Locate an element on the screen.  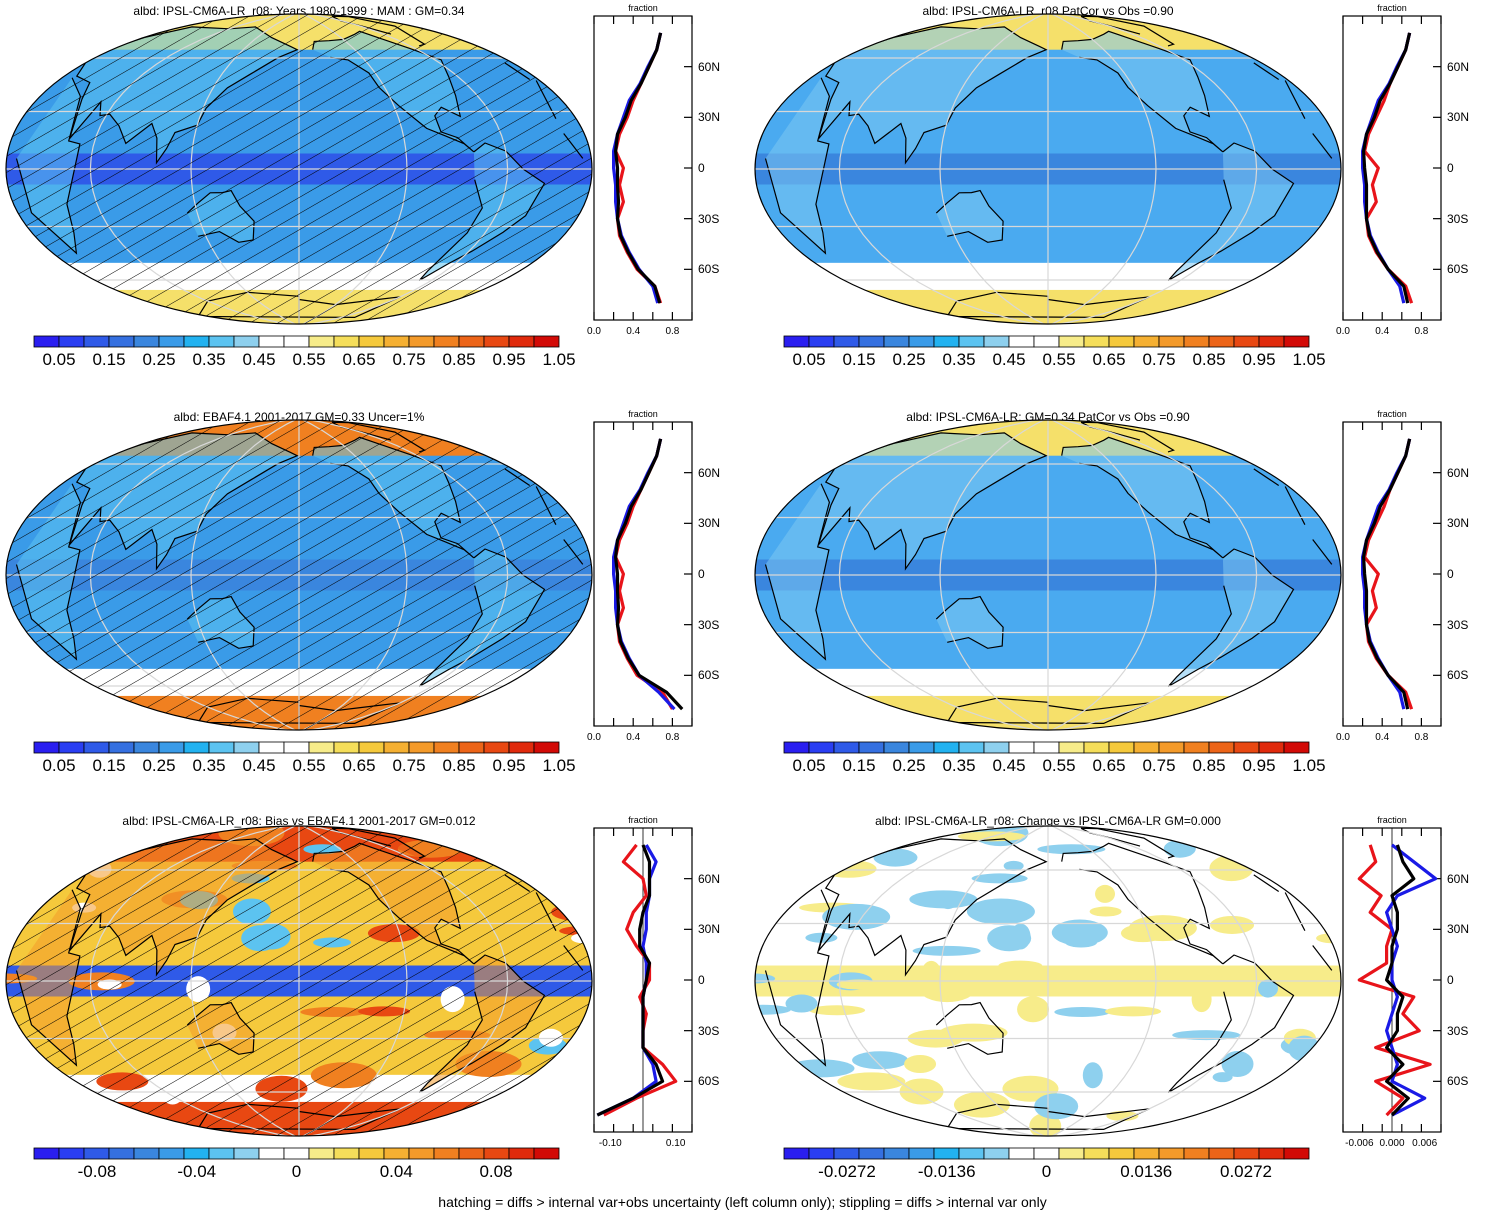
profile-line-red is located at coordinates (640, 980).